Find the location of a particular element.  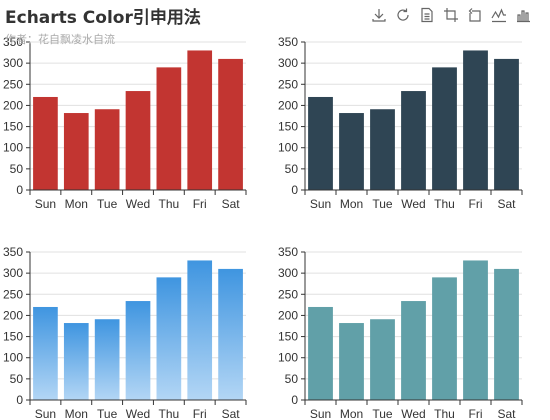

save-image-icon is located at coordinates (379, 15).